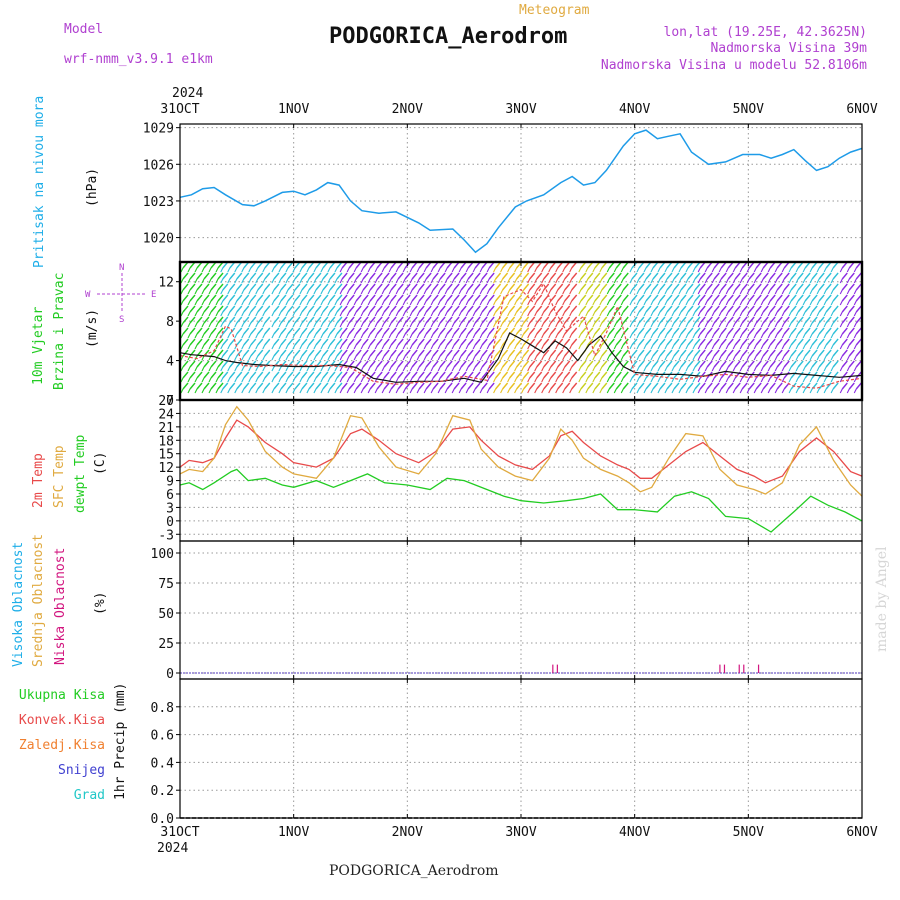  I want to click on y-tick-label: 4, so click(170, 362).